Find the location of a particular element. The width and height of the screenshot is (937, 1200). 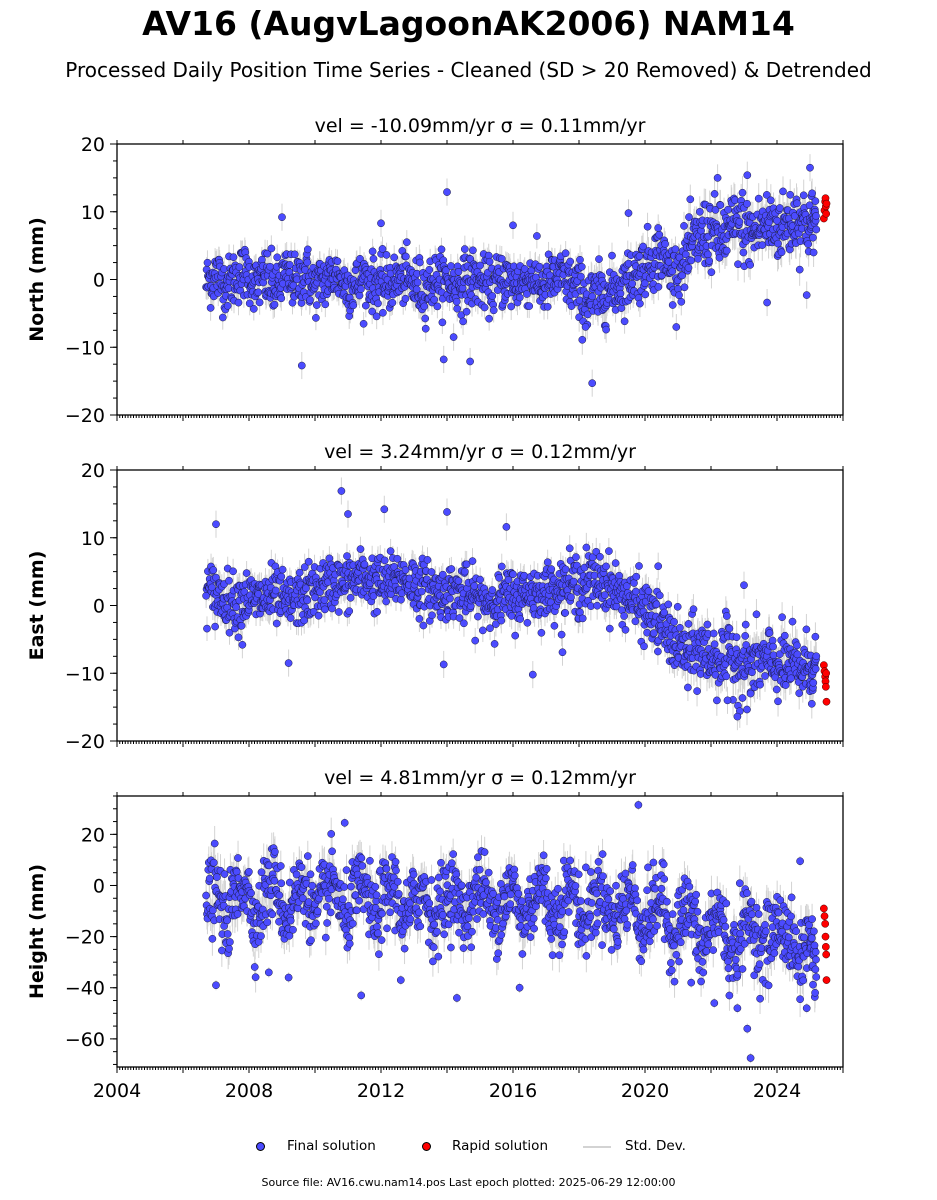

std-dev-bars is located at coordinates (511, 931).